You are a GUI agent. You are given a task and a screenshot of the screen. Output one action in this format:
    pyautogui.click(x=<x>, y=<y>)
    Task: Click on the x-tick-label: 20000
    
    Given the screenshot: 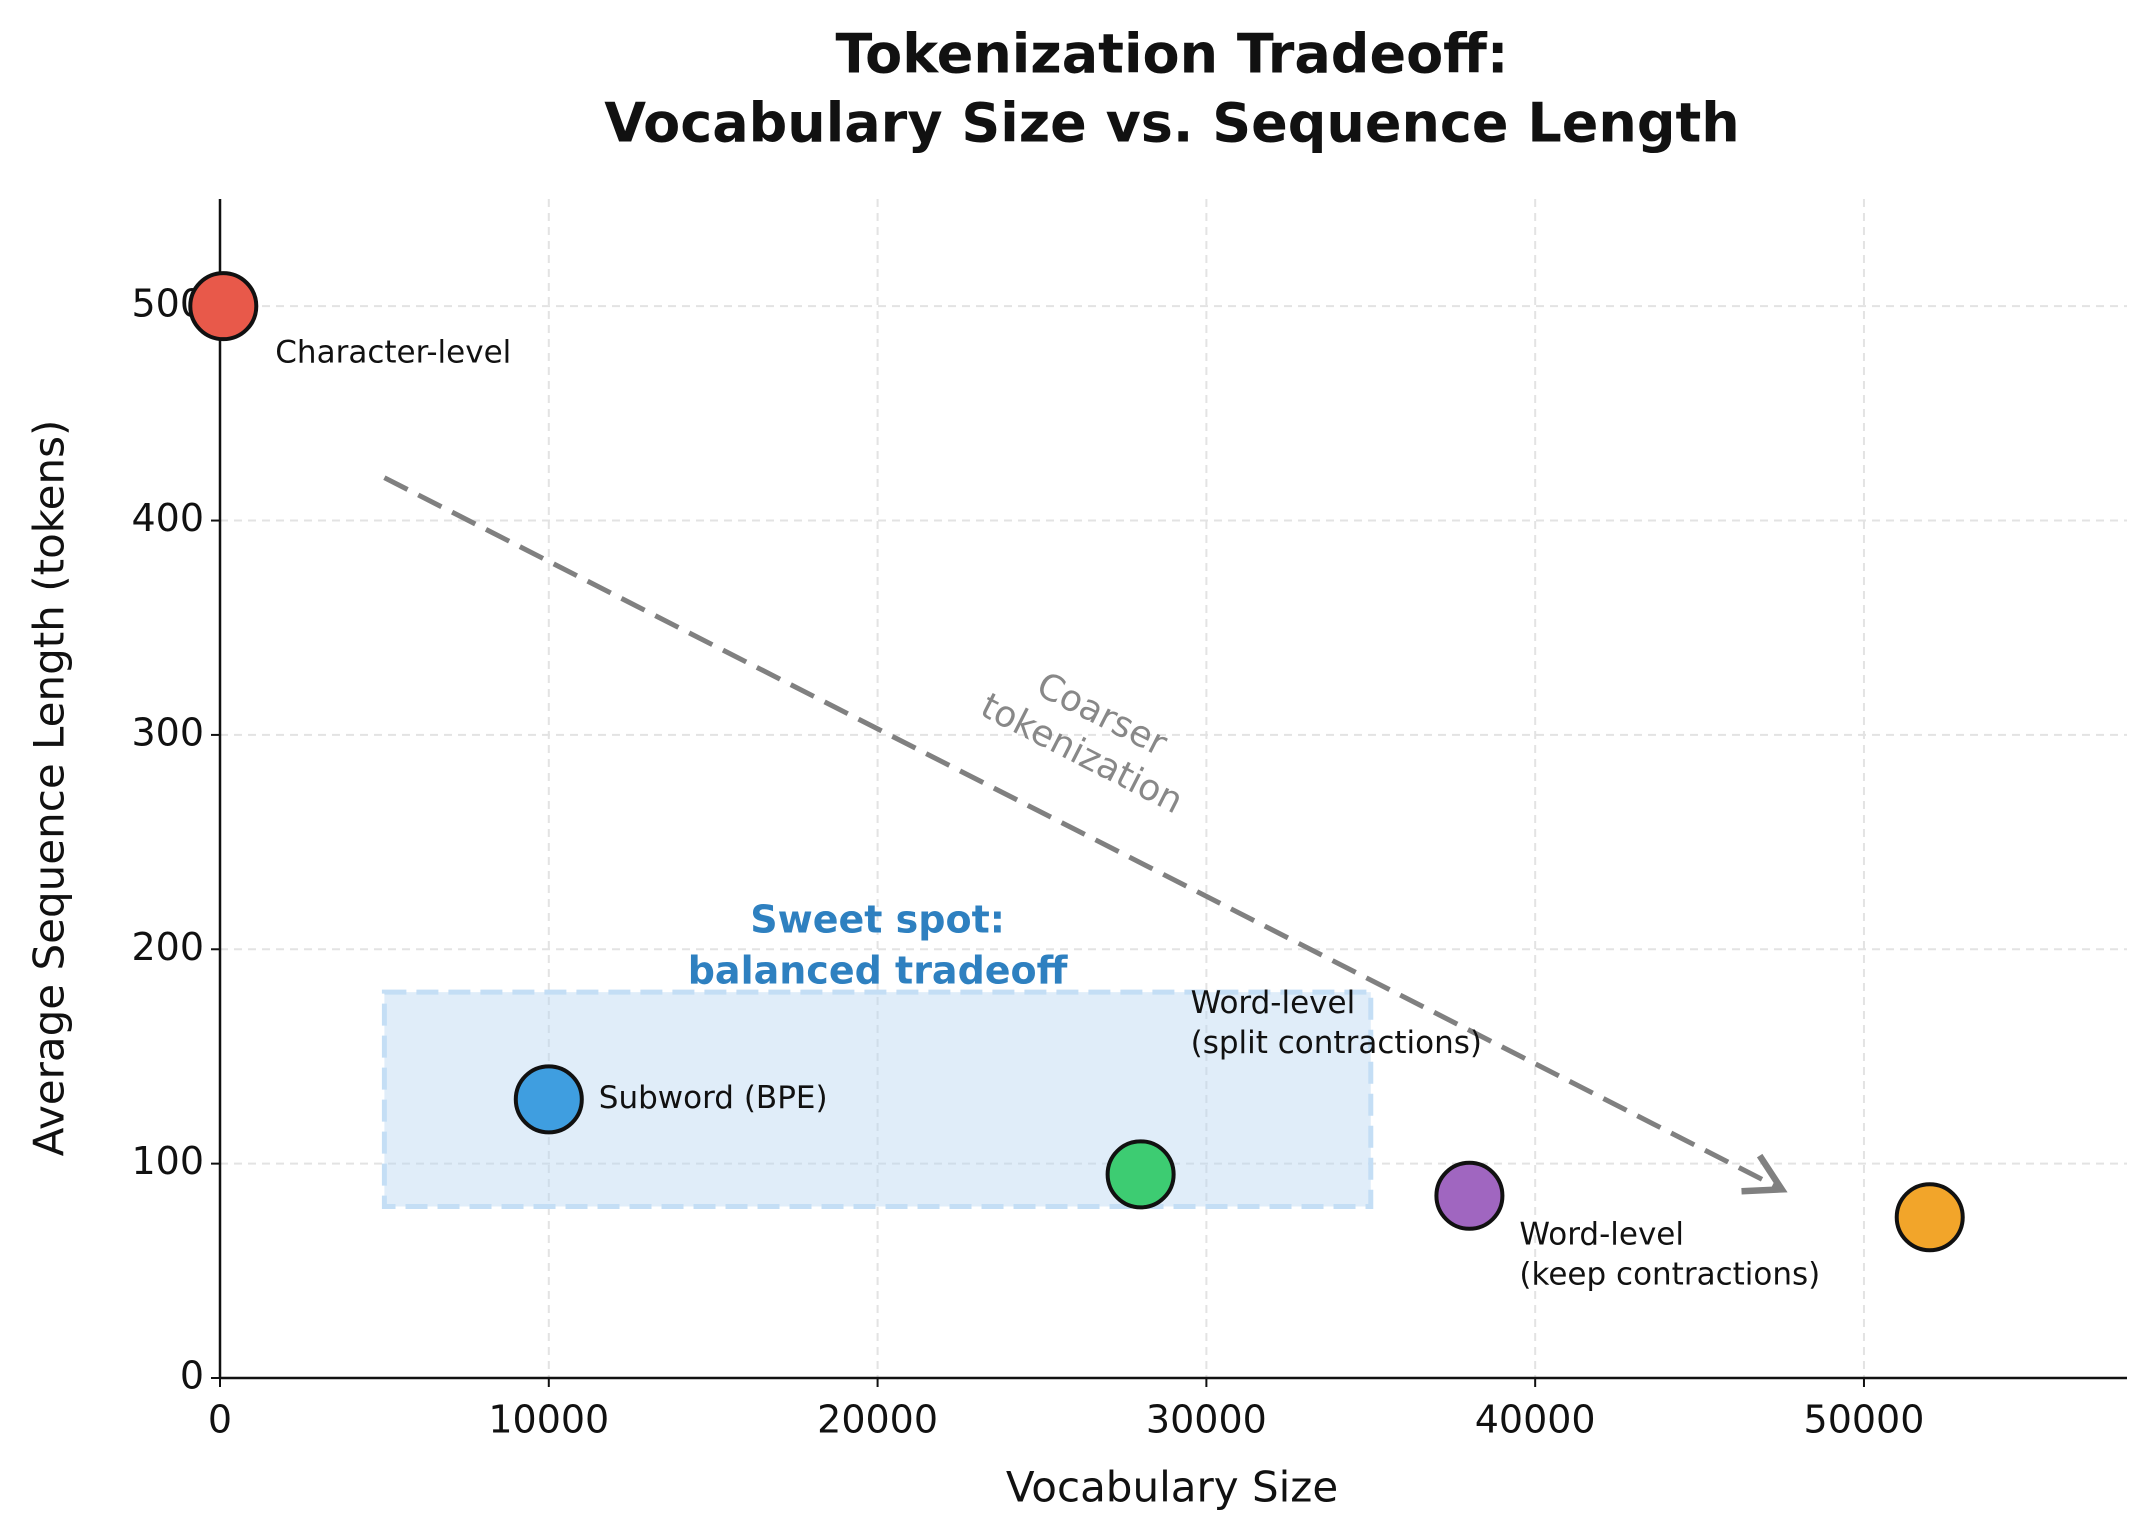 What is the action you would take?
    pyautogui.click(x=877, y=1420)
    